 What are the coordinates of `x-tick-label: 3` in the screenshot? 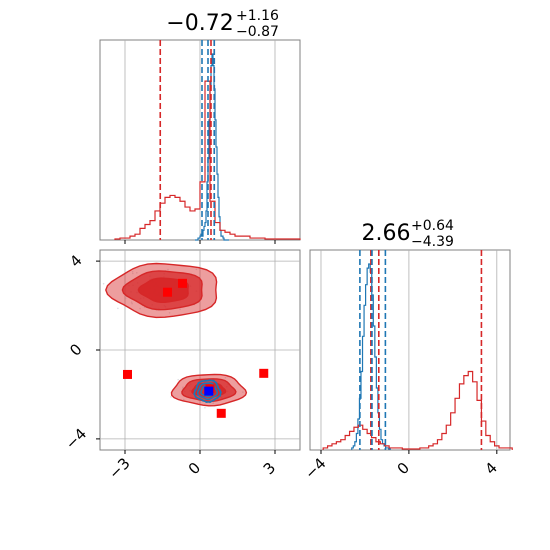 It's located at (269, 468).